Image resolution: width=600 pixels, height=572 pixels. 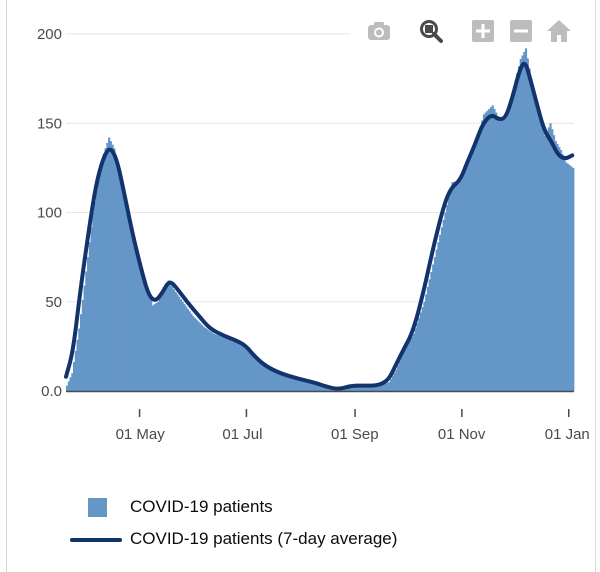 I want to click on y-axis: 0.0 50 100 150 200, so click(x=49, y=213).